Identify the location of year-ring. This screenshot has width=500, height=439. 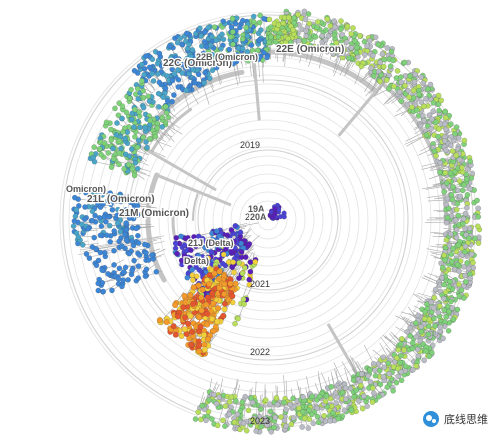
(268, 220).